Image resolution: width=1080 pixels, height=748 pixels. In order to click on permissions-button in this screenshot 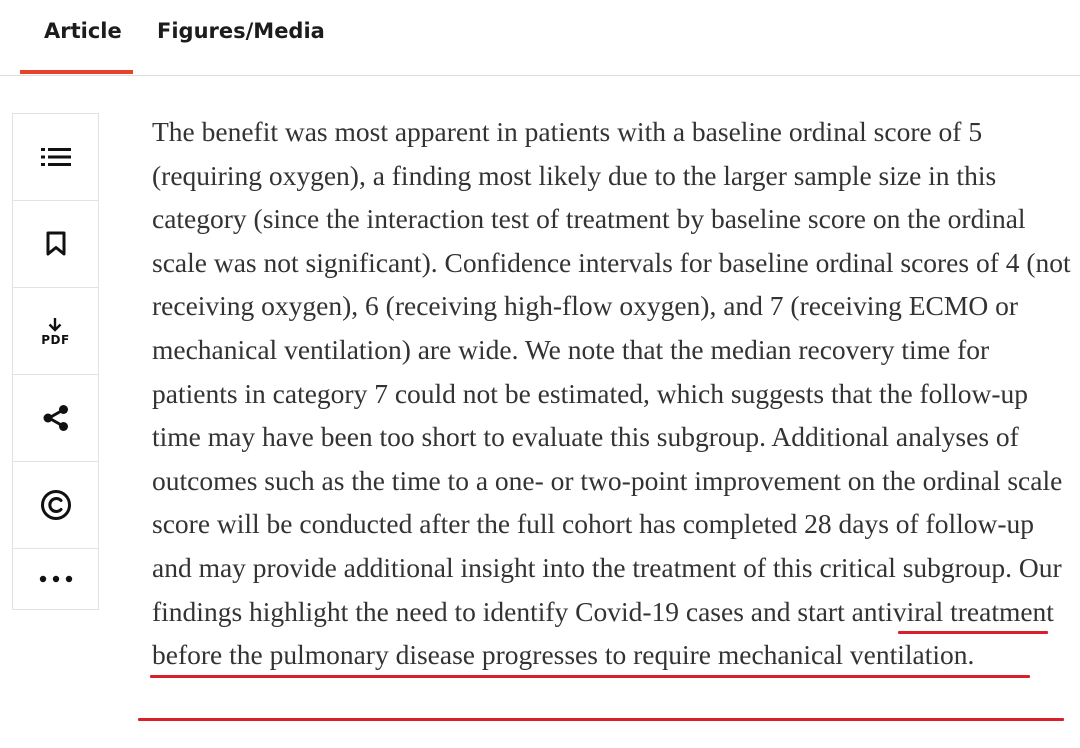, I will do `click(55, 505)`.